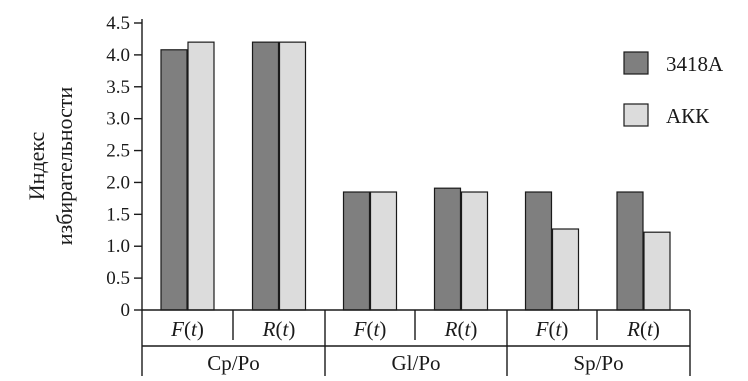 The height and width of the screenshot is (381, 748). What do you see at coordinates (118, 55) in the screenshot?
I see `y-tick-label: 4.0` at bounding box center [118, 55].